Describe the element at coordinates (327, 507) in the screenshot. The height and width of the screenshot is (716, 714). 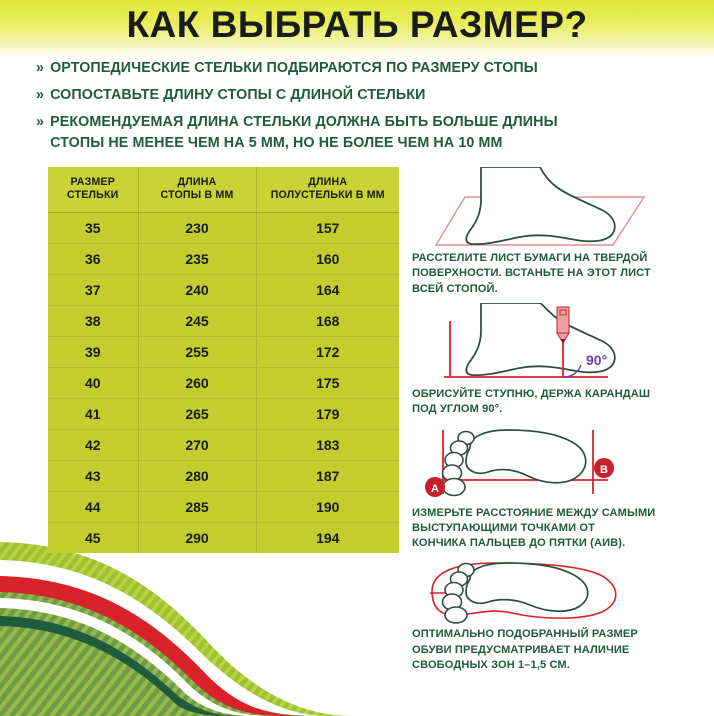
I see `cell-insole: 190` at that location.